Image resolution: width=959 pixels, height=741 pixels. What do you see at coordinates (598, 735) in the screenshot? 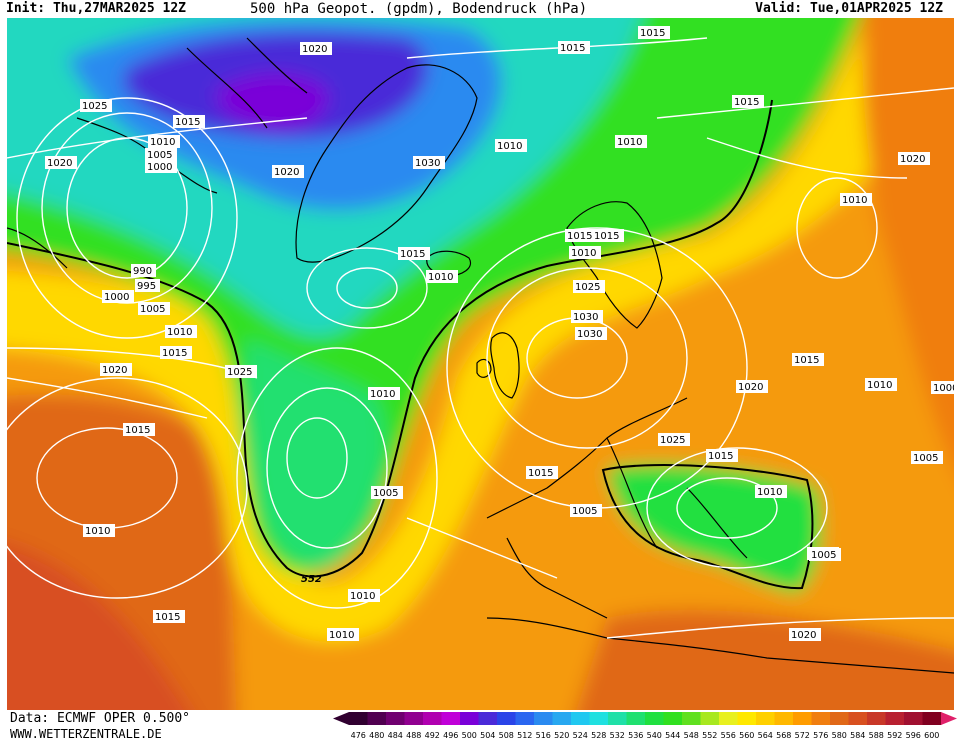
I see `scale-tick-label: 528` at bounding box center [598, 735].